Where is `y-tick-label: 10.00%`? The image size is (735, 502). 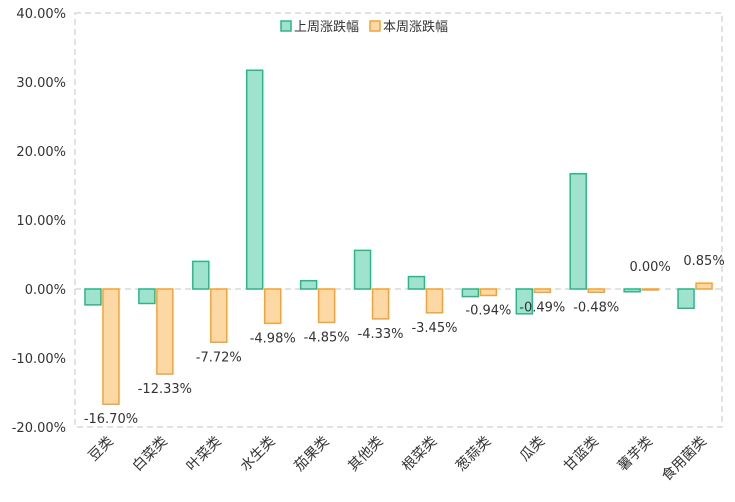
y-tick-label: 10.00% is located at coordinates (41, 221).